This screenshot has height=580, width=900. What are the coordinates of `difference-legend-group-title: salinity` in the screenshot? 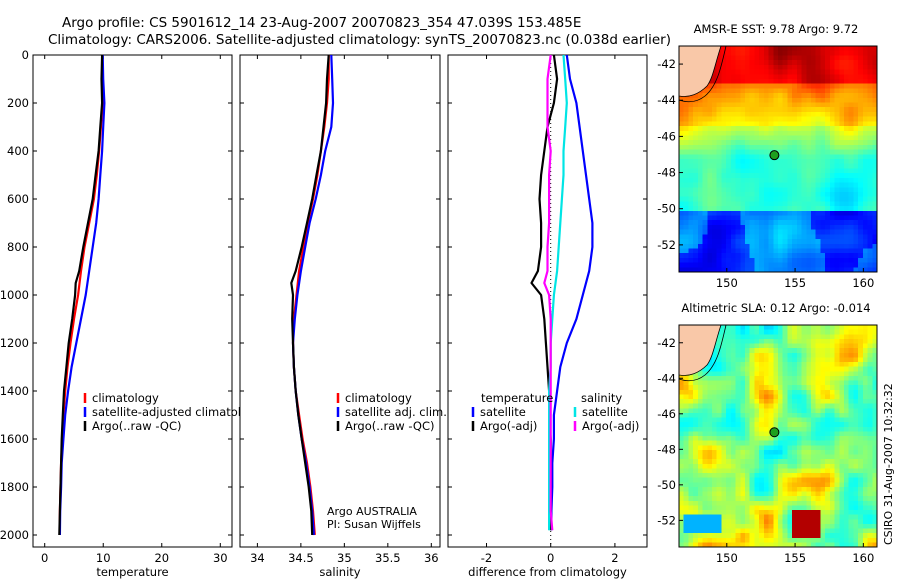 It's located at (601, 398).